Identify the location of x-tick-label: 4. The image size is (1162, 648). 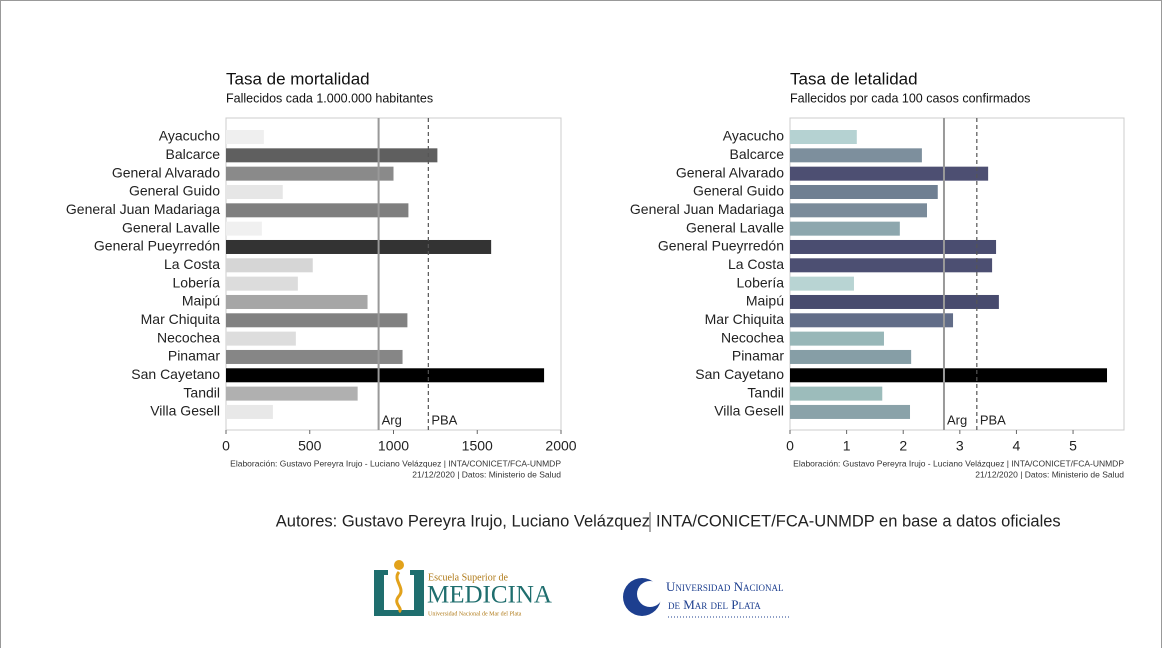
(1017, 446).